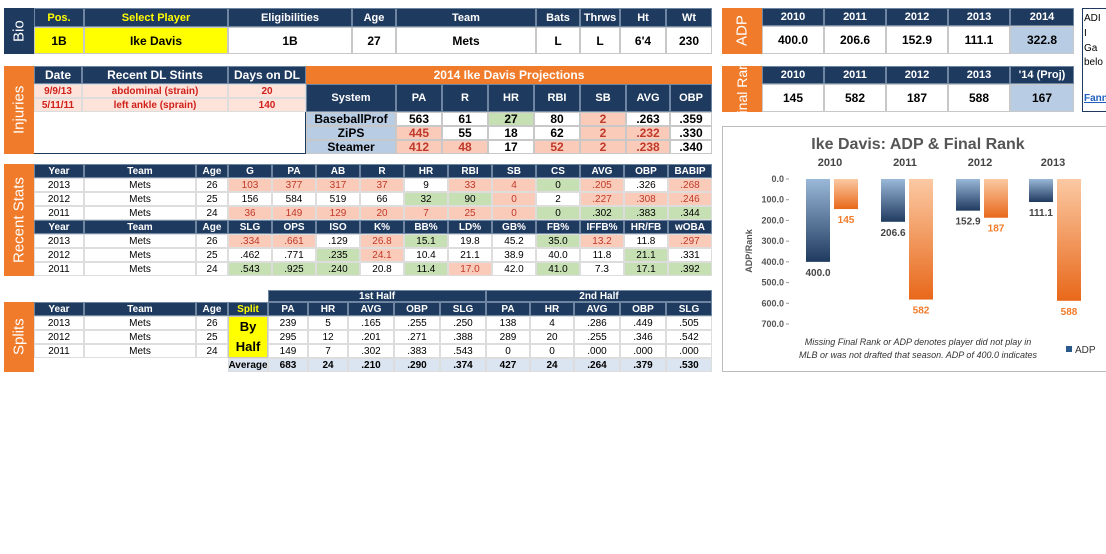  I want to click on injury-row: 9/9/13, so click(58, 91).